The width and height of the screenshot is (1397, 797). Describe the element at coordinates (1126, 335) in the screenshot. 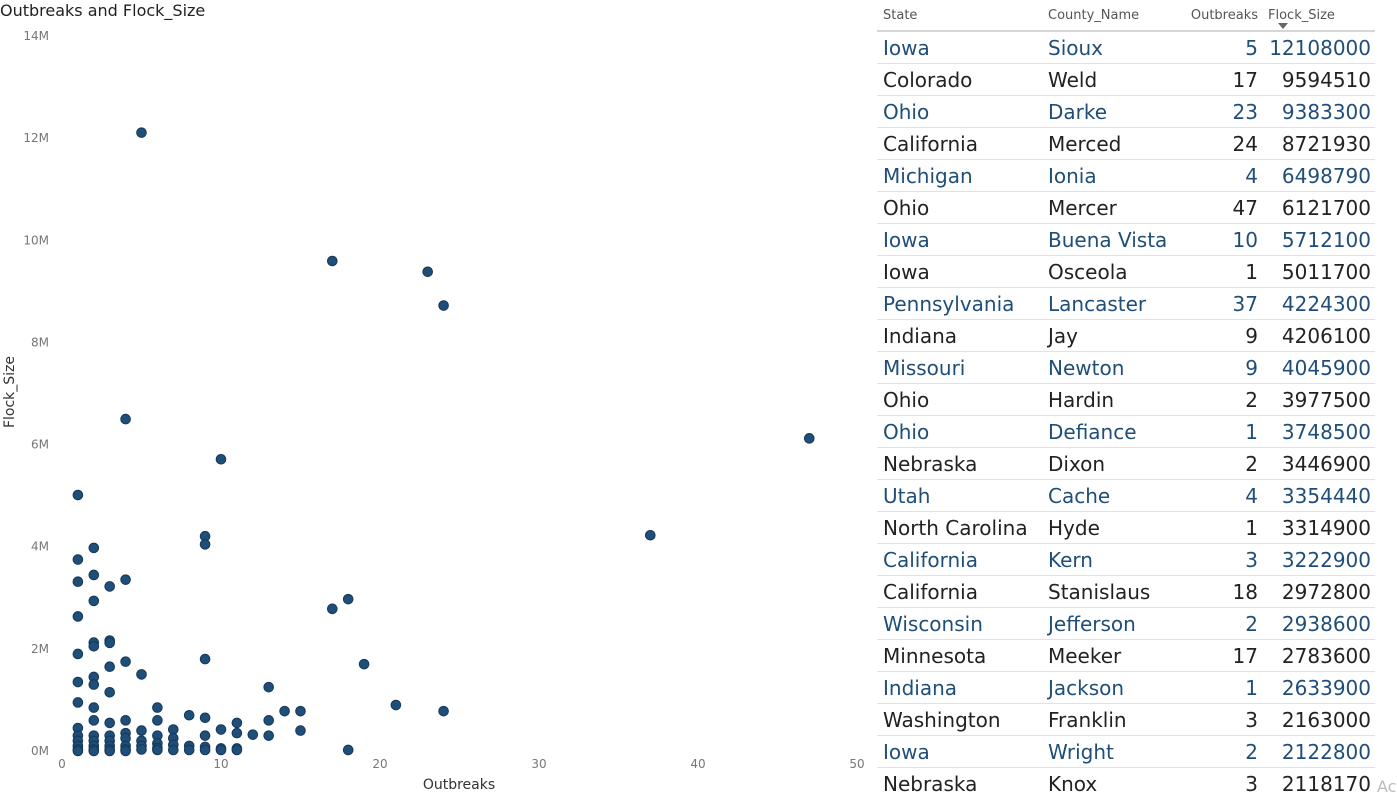

I see `table-row: Indiana Jay 9 4206100` at that location.